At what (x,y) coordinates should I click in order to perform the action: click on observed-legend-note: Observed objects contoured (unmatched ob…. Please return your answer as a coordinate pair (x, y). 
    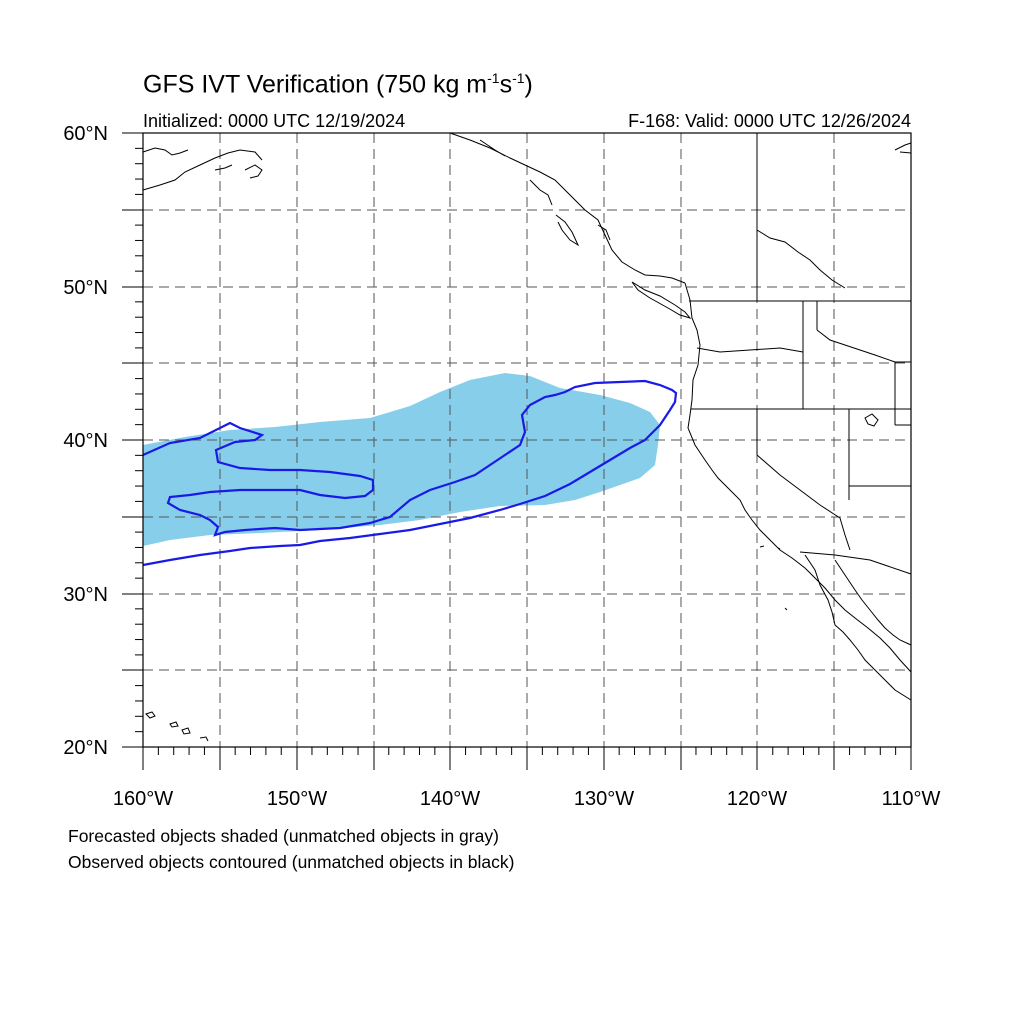
    Looking at the image, I should click on (291, 862).